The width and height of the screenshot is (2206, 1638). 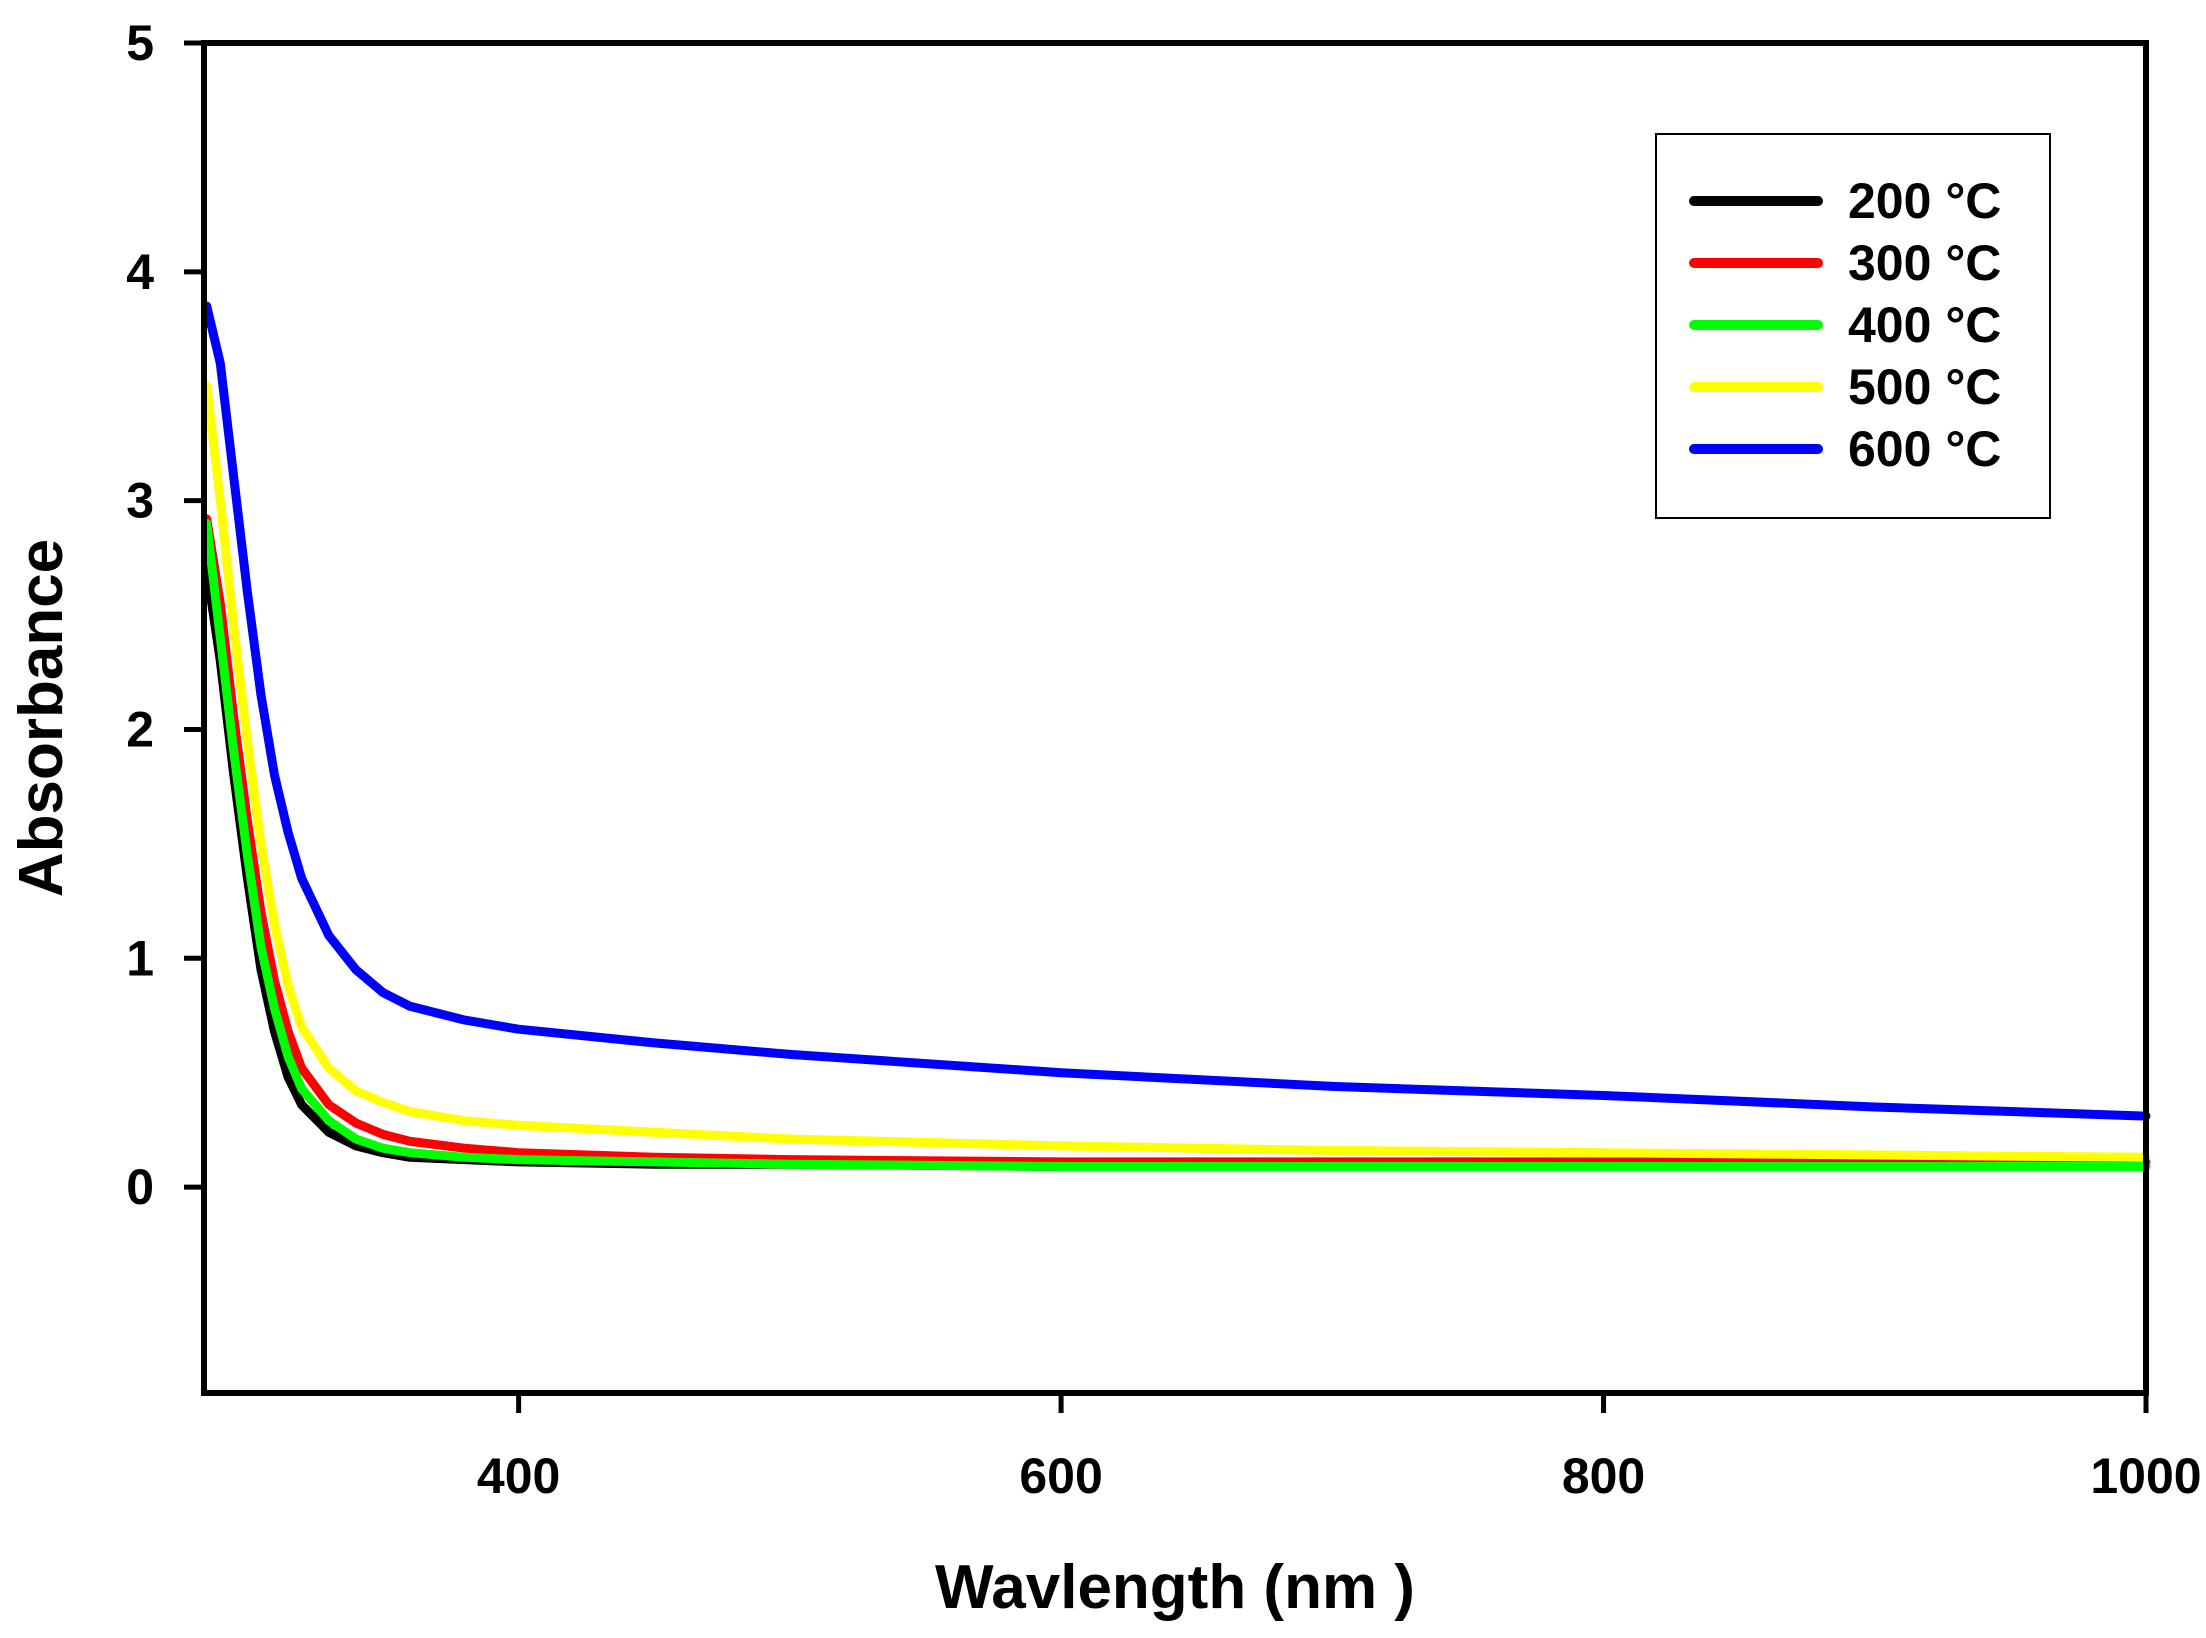 What do you see at coordinates (1175, 1587) in the screenshot?
I see `x-axis-title: Wavlength (nm )` at bounding box center [1175, 1587].